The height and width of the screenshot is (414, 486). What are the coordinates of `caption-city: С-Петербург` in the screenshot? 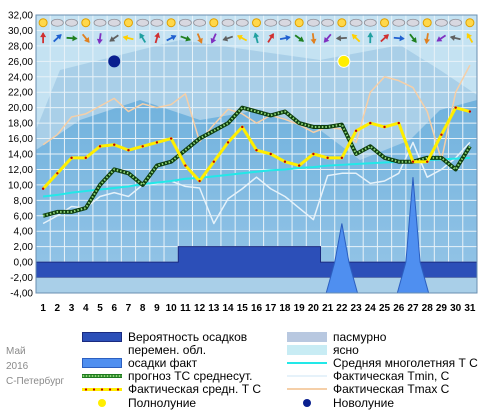 It's located at (35, 381).